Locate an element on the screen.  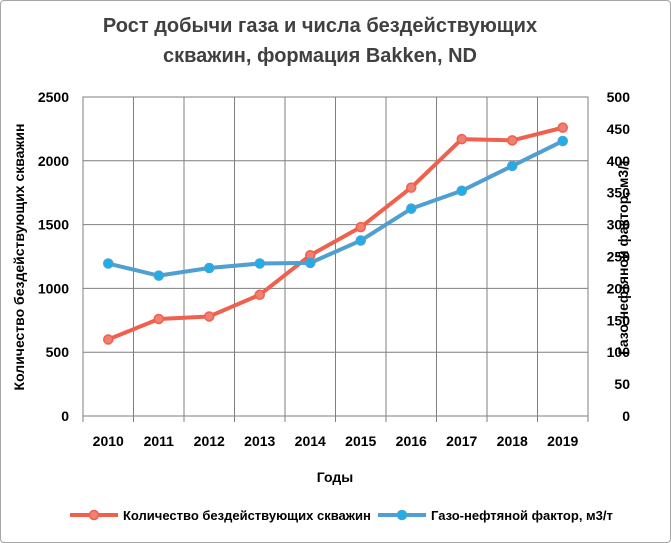
legend-marker-gas-oil-ratio is located at coordinates (402, 515).